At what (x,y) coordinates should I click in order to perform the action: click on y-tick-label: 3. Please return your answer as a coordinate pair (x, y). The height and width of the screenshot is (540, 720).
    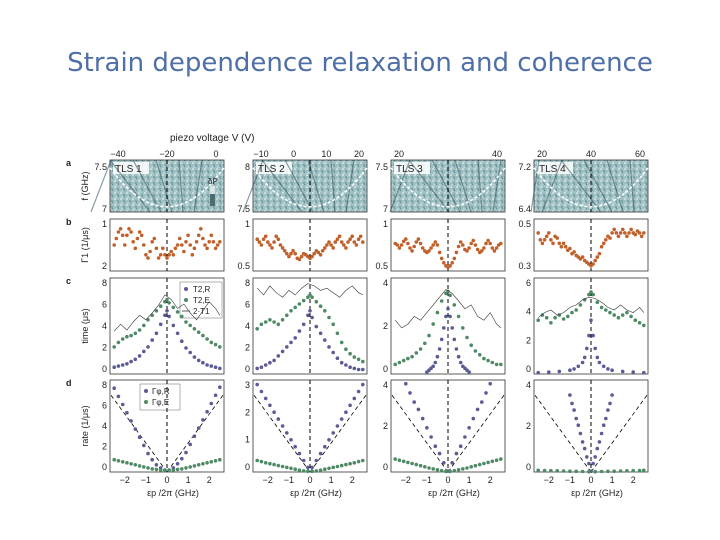
    Looking at the image, I should click on (247, 385).